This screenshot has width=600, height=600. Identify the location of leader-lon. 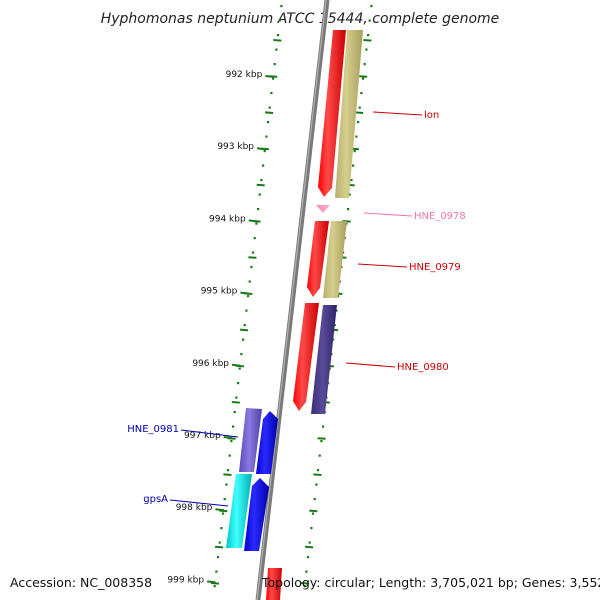
(397, 113).